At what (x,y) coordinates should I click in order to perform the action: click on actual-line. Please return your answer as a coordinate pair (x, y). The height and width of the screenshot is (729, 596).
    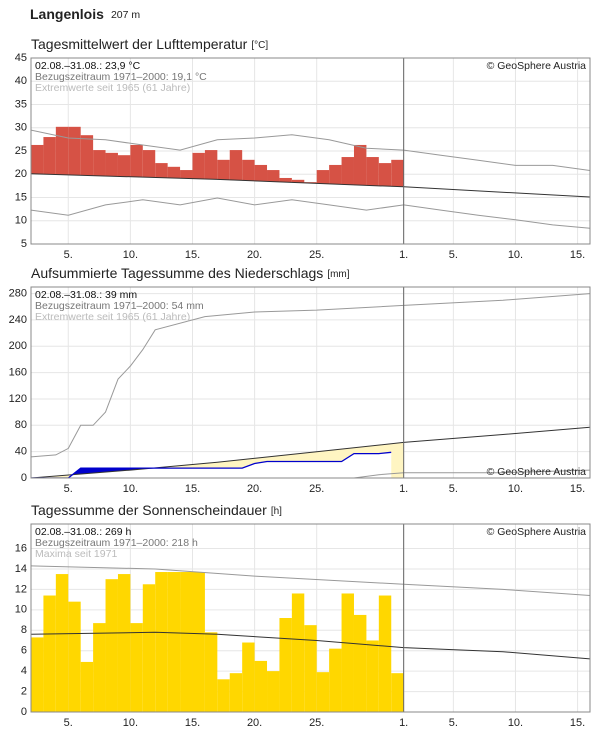
    Looking at the image, I should click on (211, 464).